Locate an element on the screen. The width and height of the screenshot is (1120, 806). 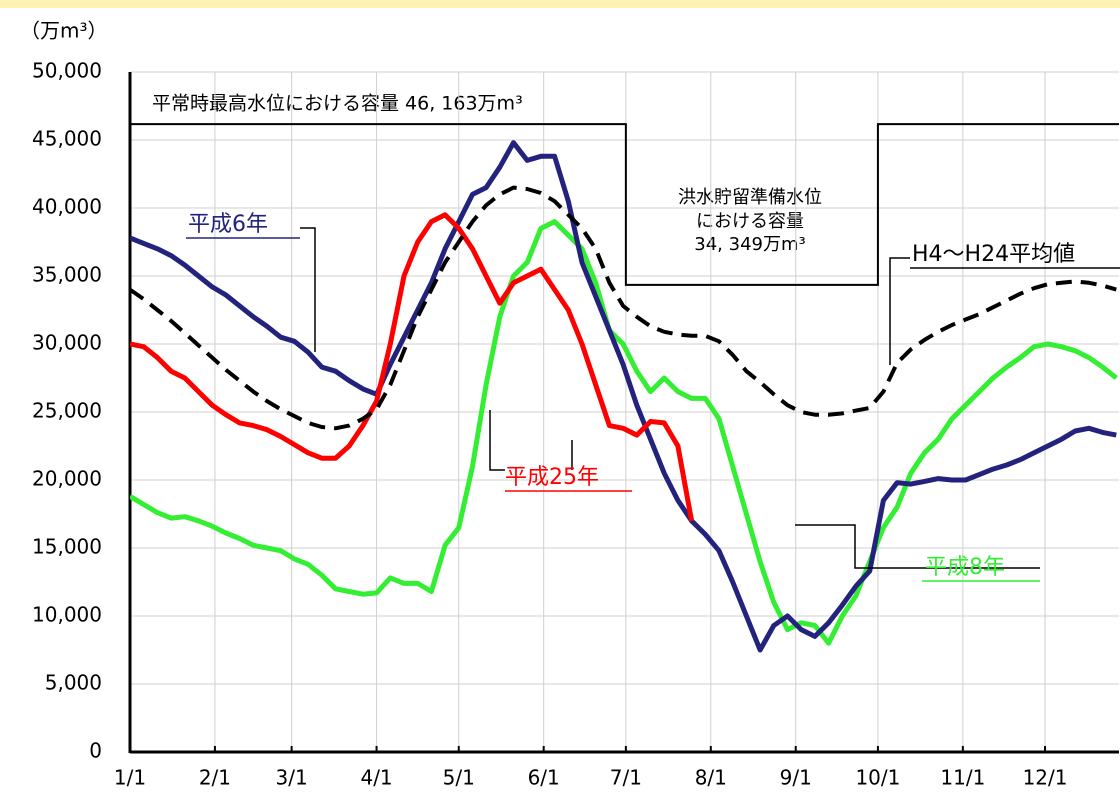
x-tick-label: 6/1 is located at coordinates (544, 778).